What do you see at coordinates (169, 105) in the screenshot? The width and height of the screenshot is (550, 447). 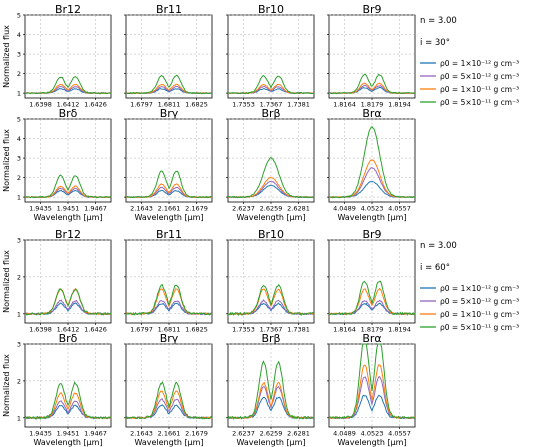 I see `x-tick-label: 1.6811` at bounding box center [169, 105].